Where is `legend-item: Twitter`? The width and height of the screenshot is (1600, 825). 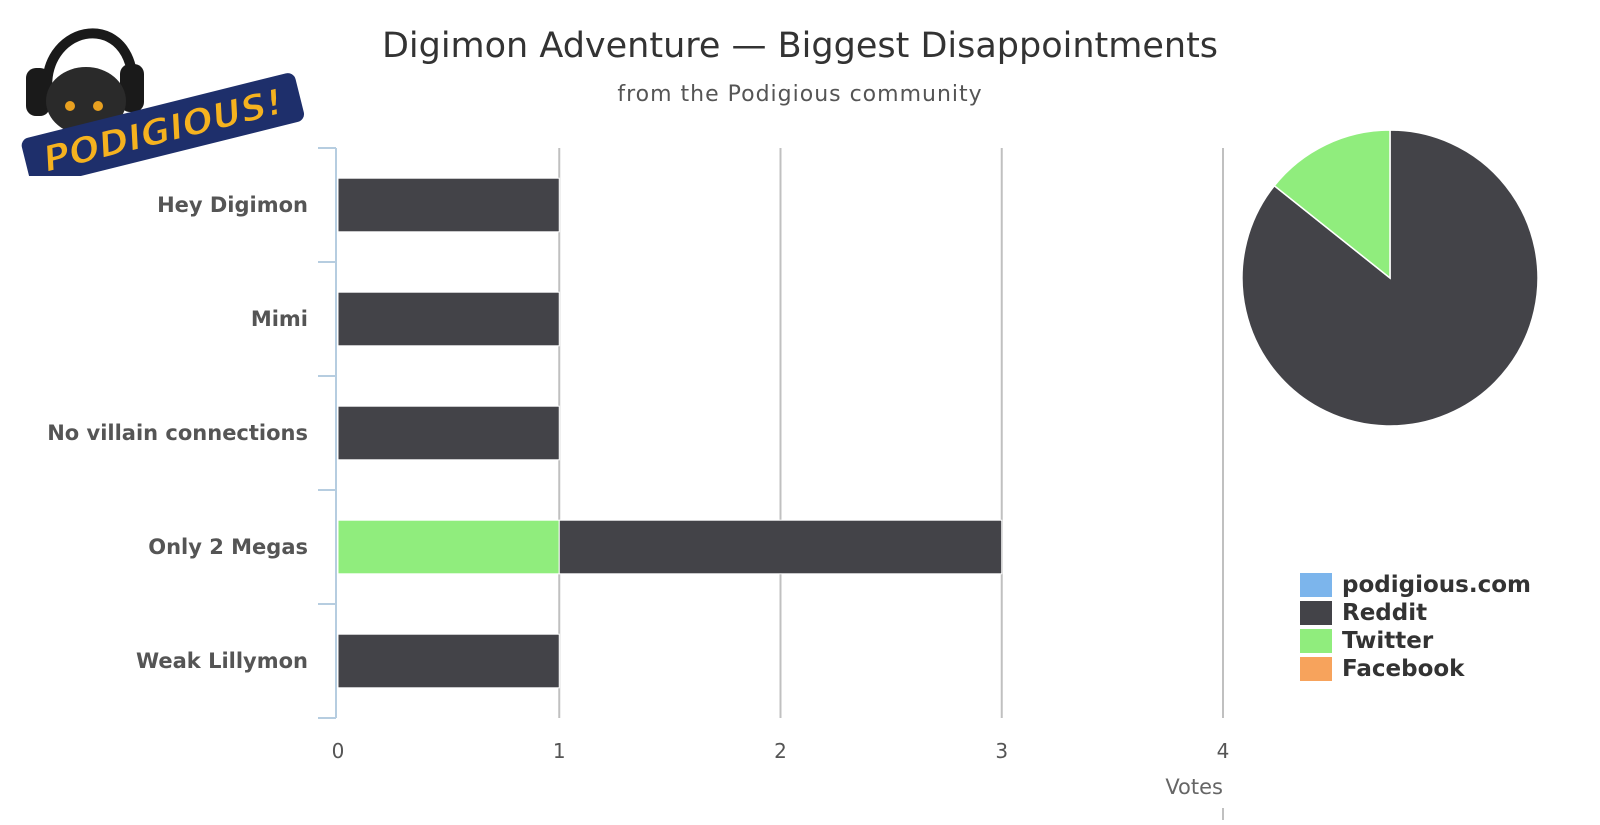
legend-item: Twitter is located at coordinates (1415, 641).